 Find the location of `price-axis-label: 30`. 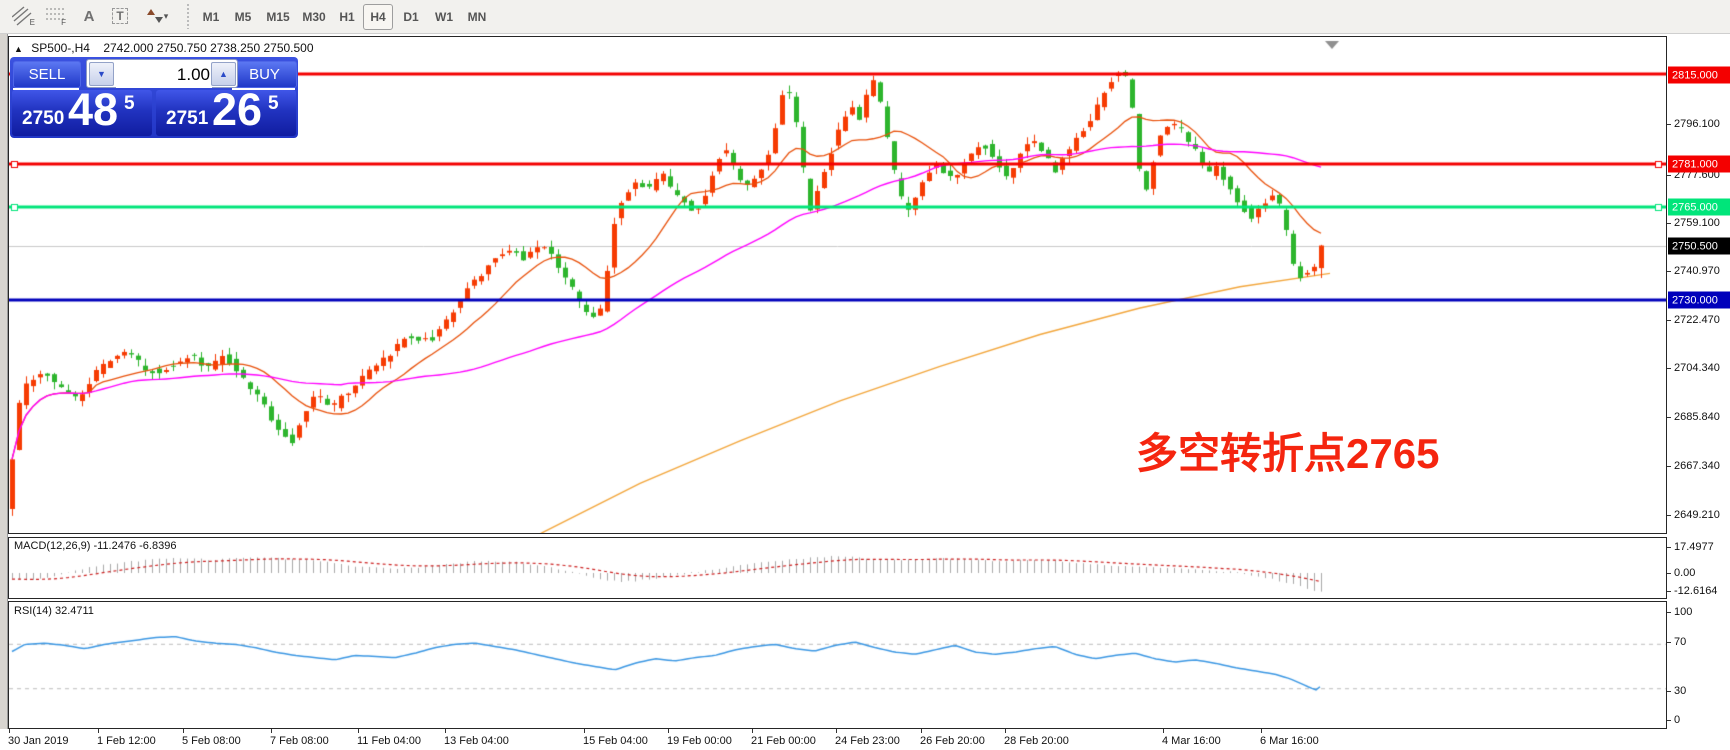

price-axis-label: 30 is located at coordinates (1680, 691).